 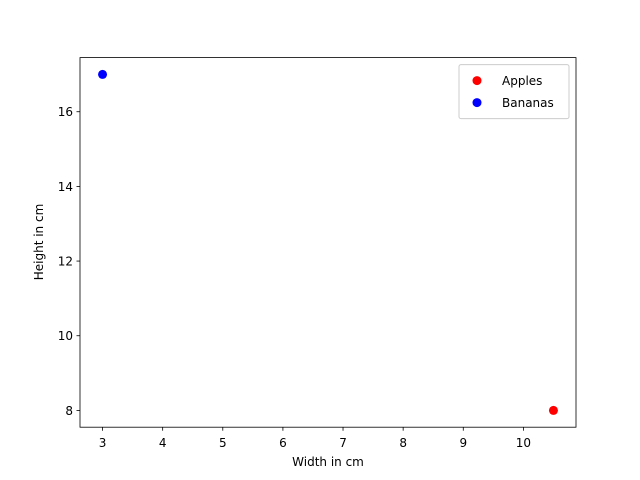 I want to click on x-tick-label: 3, so click(x=103, y=443).